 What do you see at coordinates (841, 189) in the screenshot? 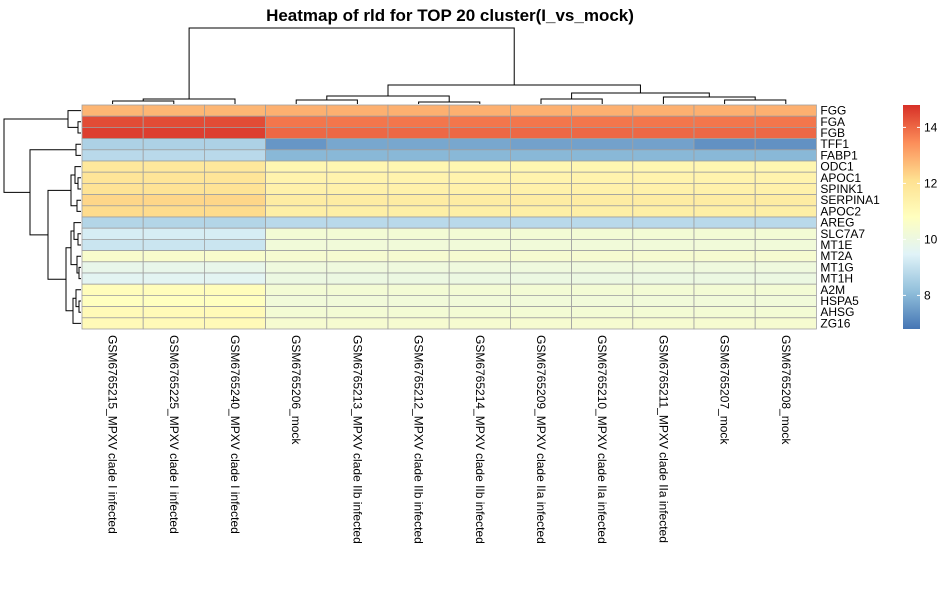
I see `row-label: SPINK1` at bounding box center [841, 189].